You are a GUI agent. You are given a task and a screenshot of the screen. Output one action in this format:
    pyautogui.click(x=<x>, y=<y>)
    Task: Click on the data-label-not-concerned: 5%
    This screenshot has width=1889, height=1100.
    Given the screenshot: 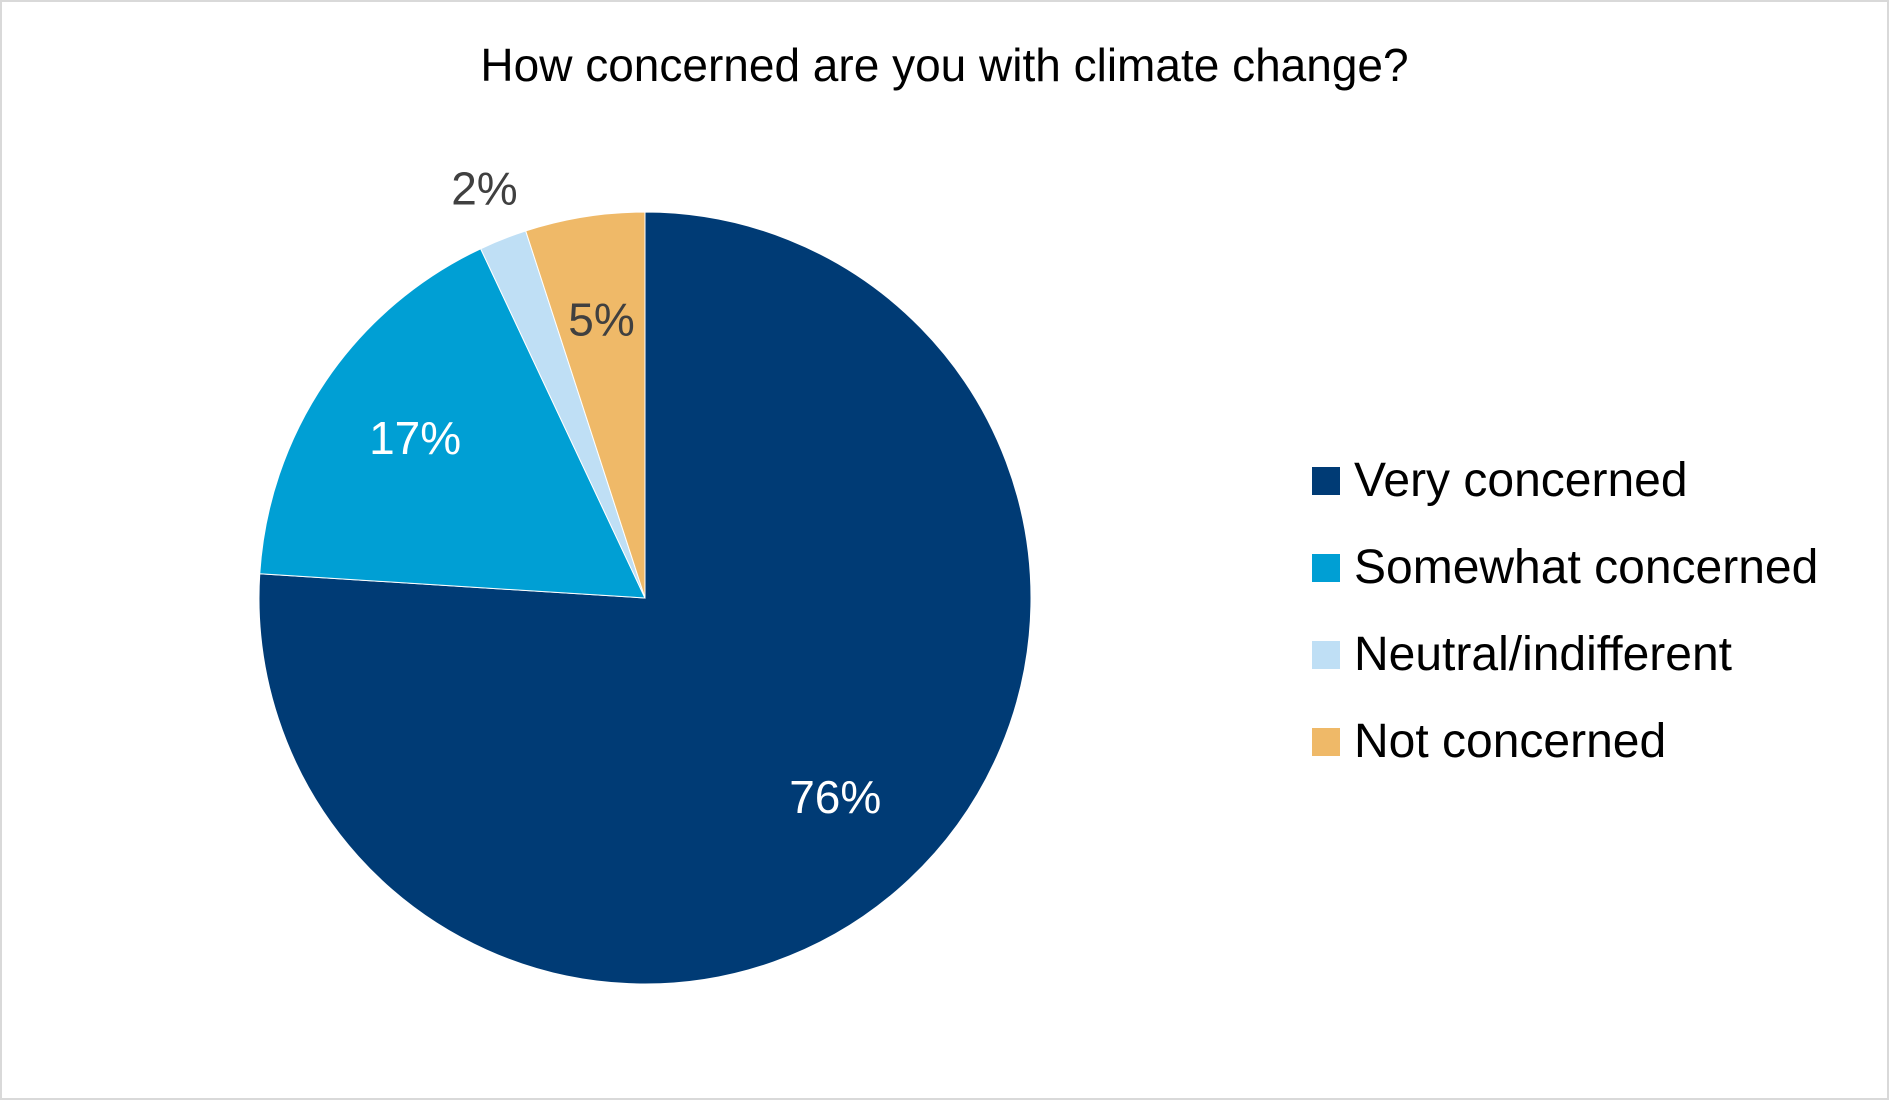 What is the action you would take?
    pyautogui.click(x=601, y=320)
    